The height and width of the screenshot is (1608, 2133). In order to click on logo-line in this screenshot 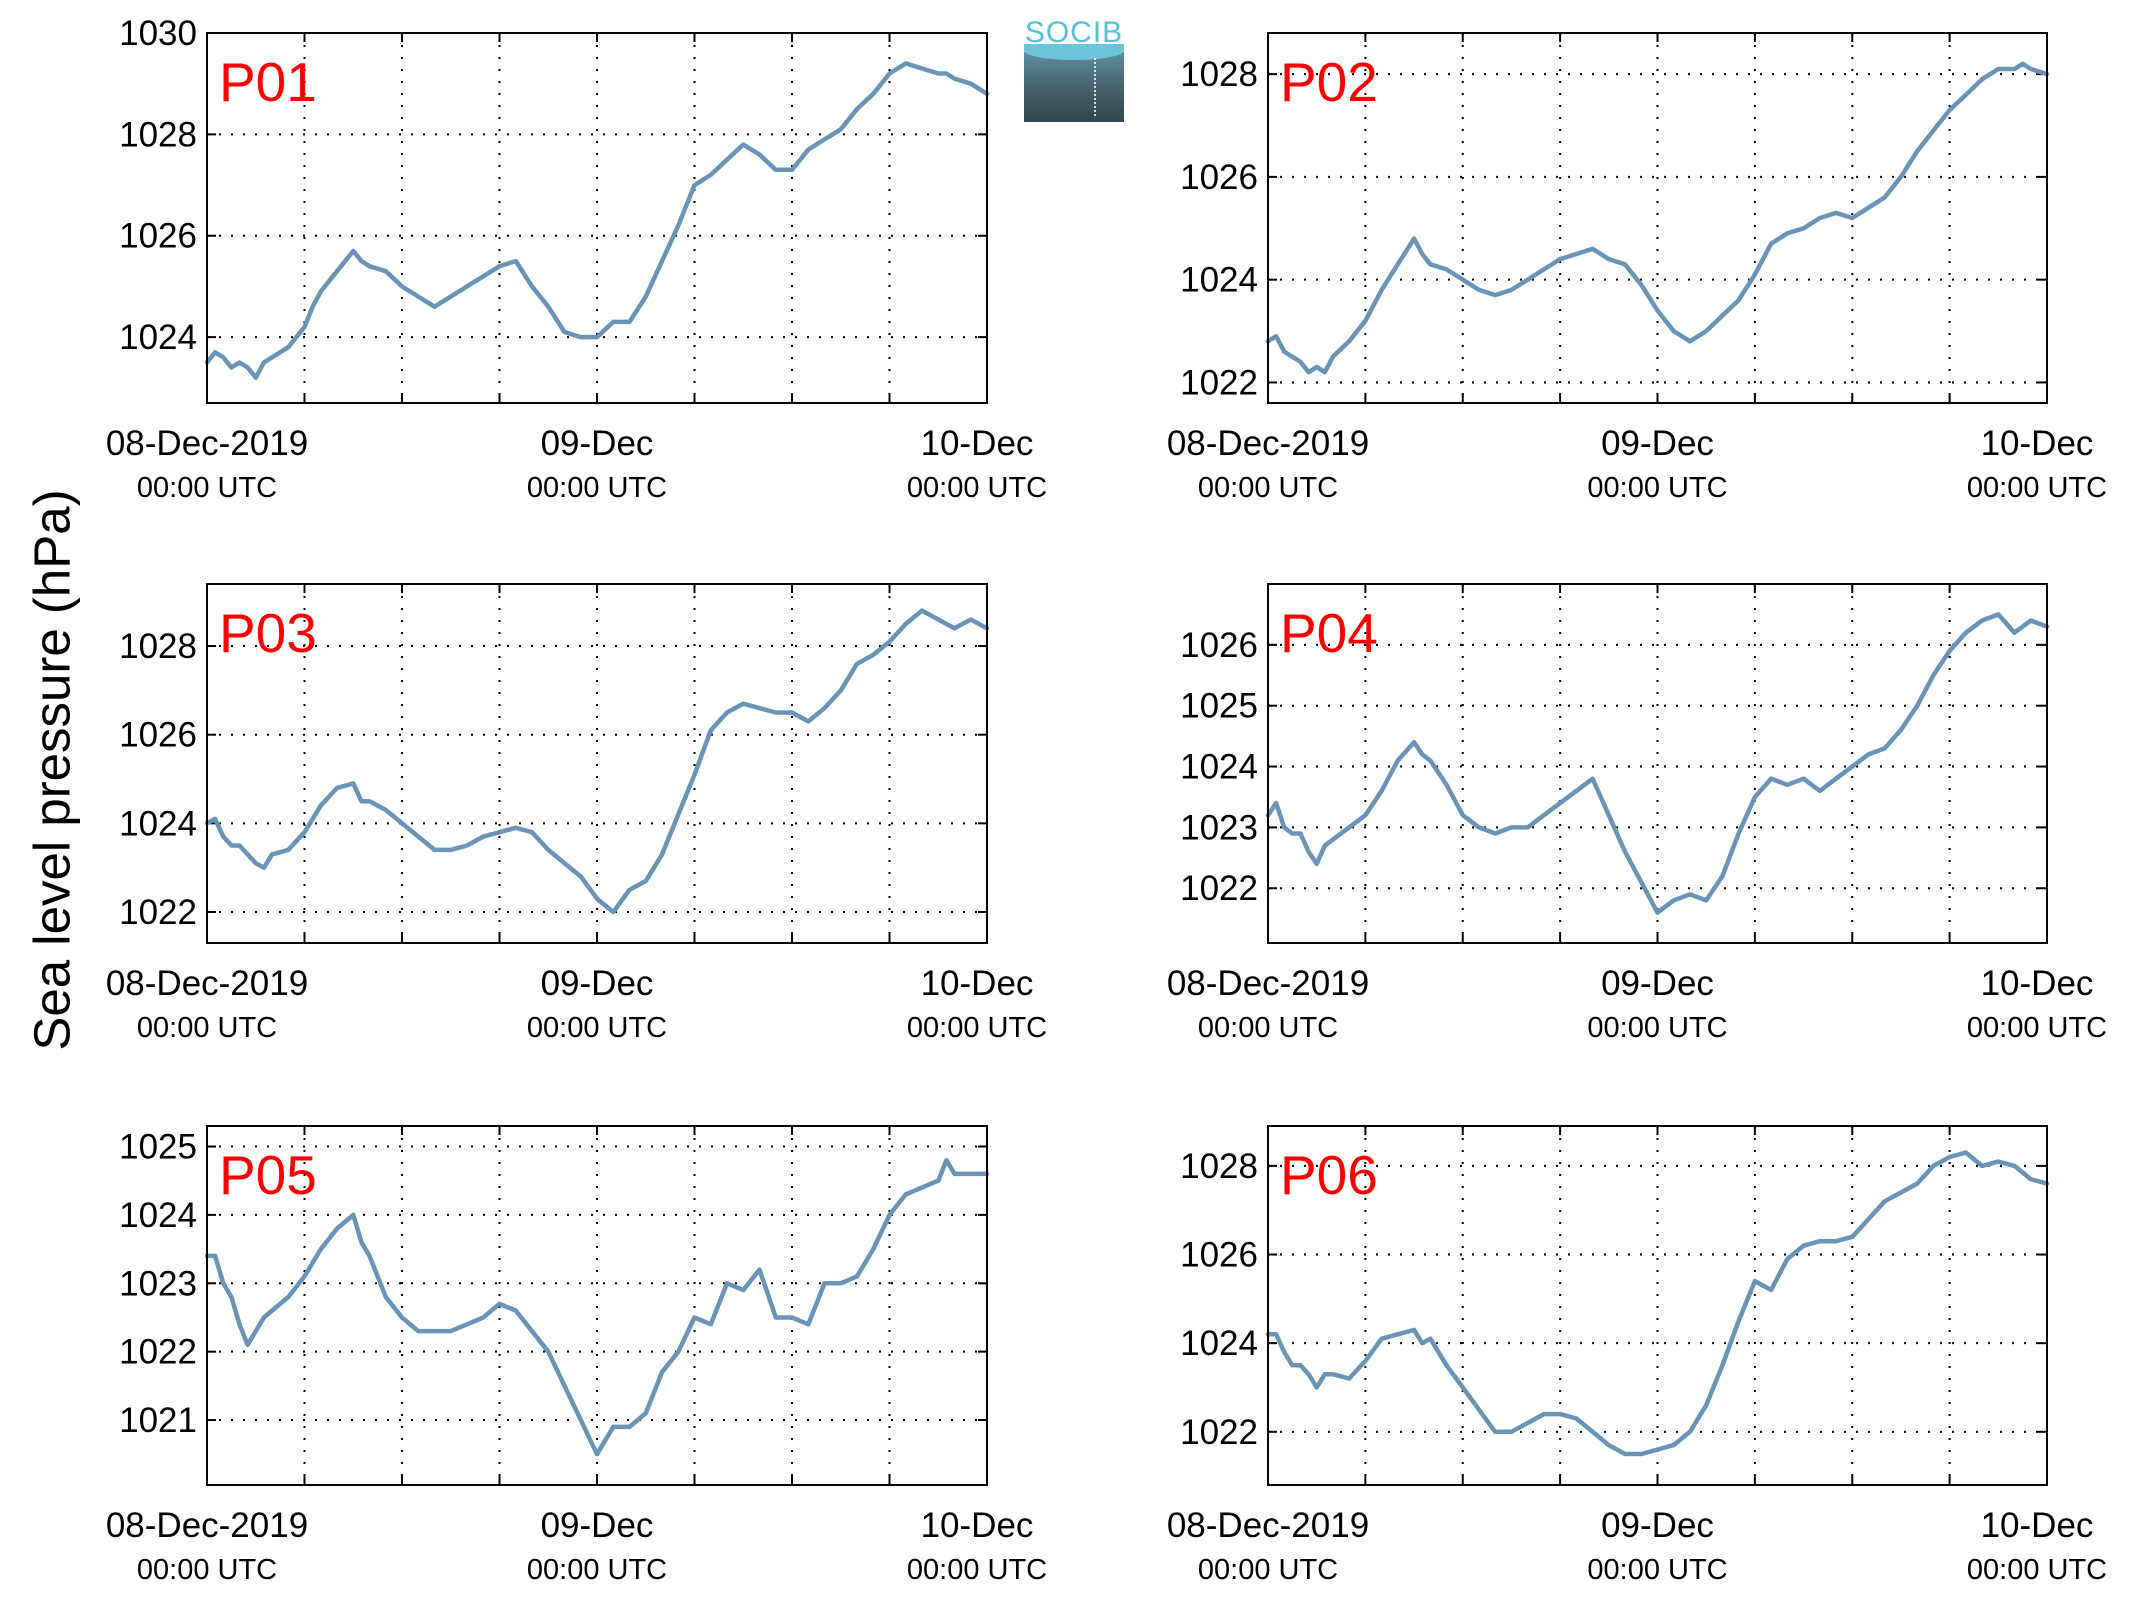, I will do `click(1095, 87)`.